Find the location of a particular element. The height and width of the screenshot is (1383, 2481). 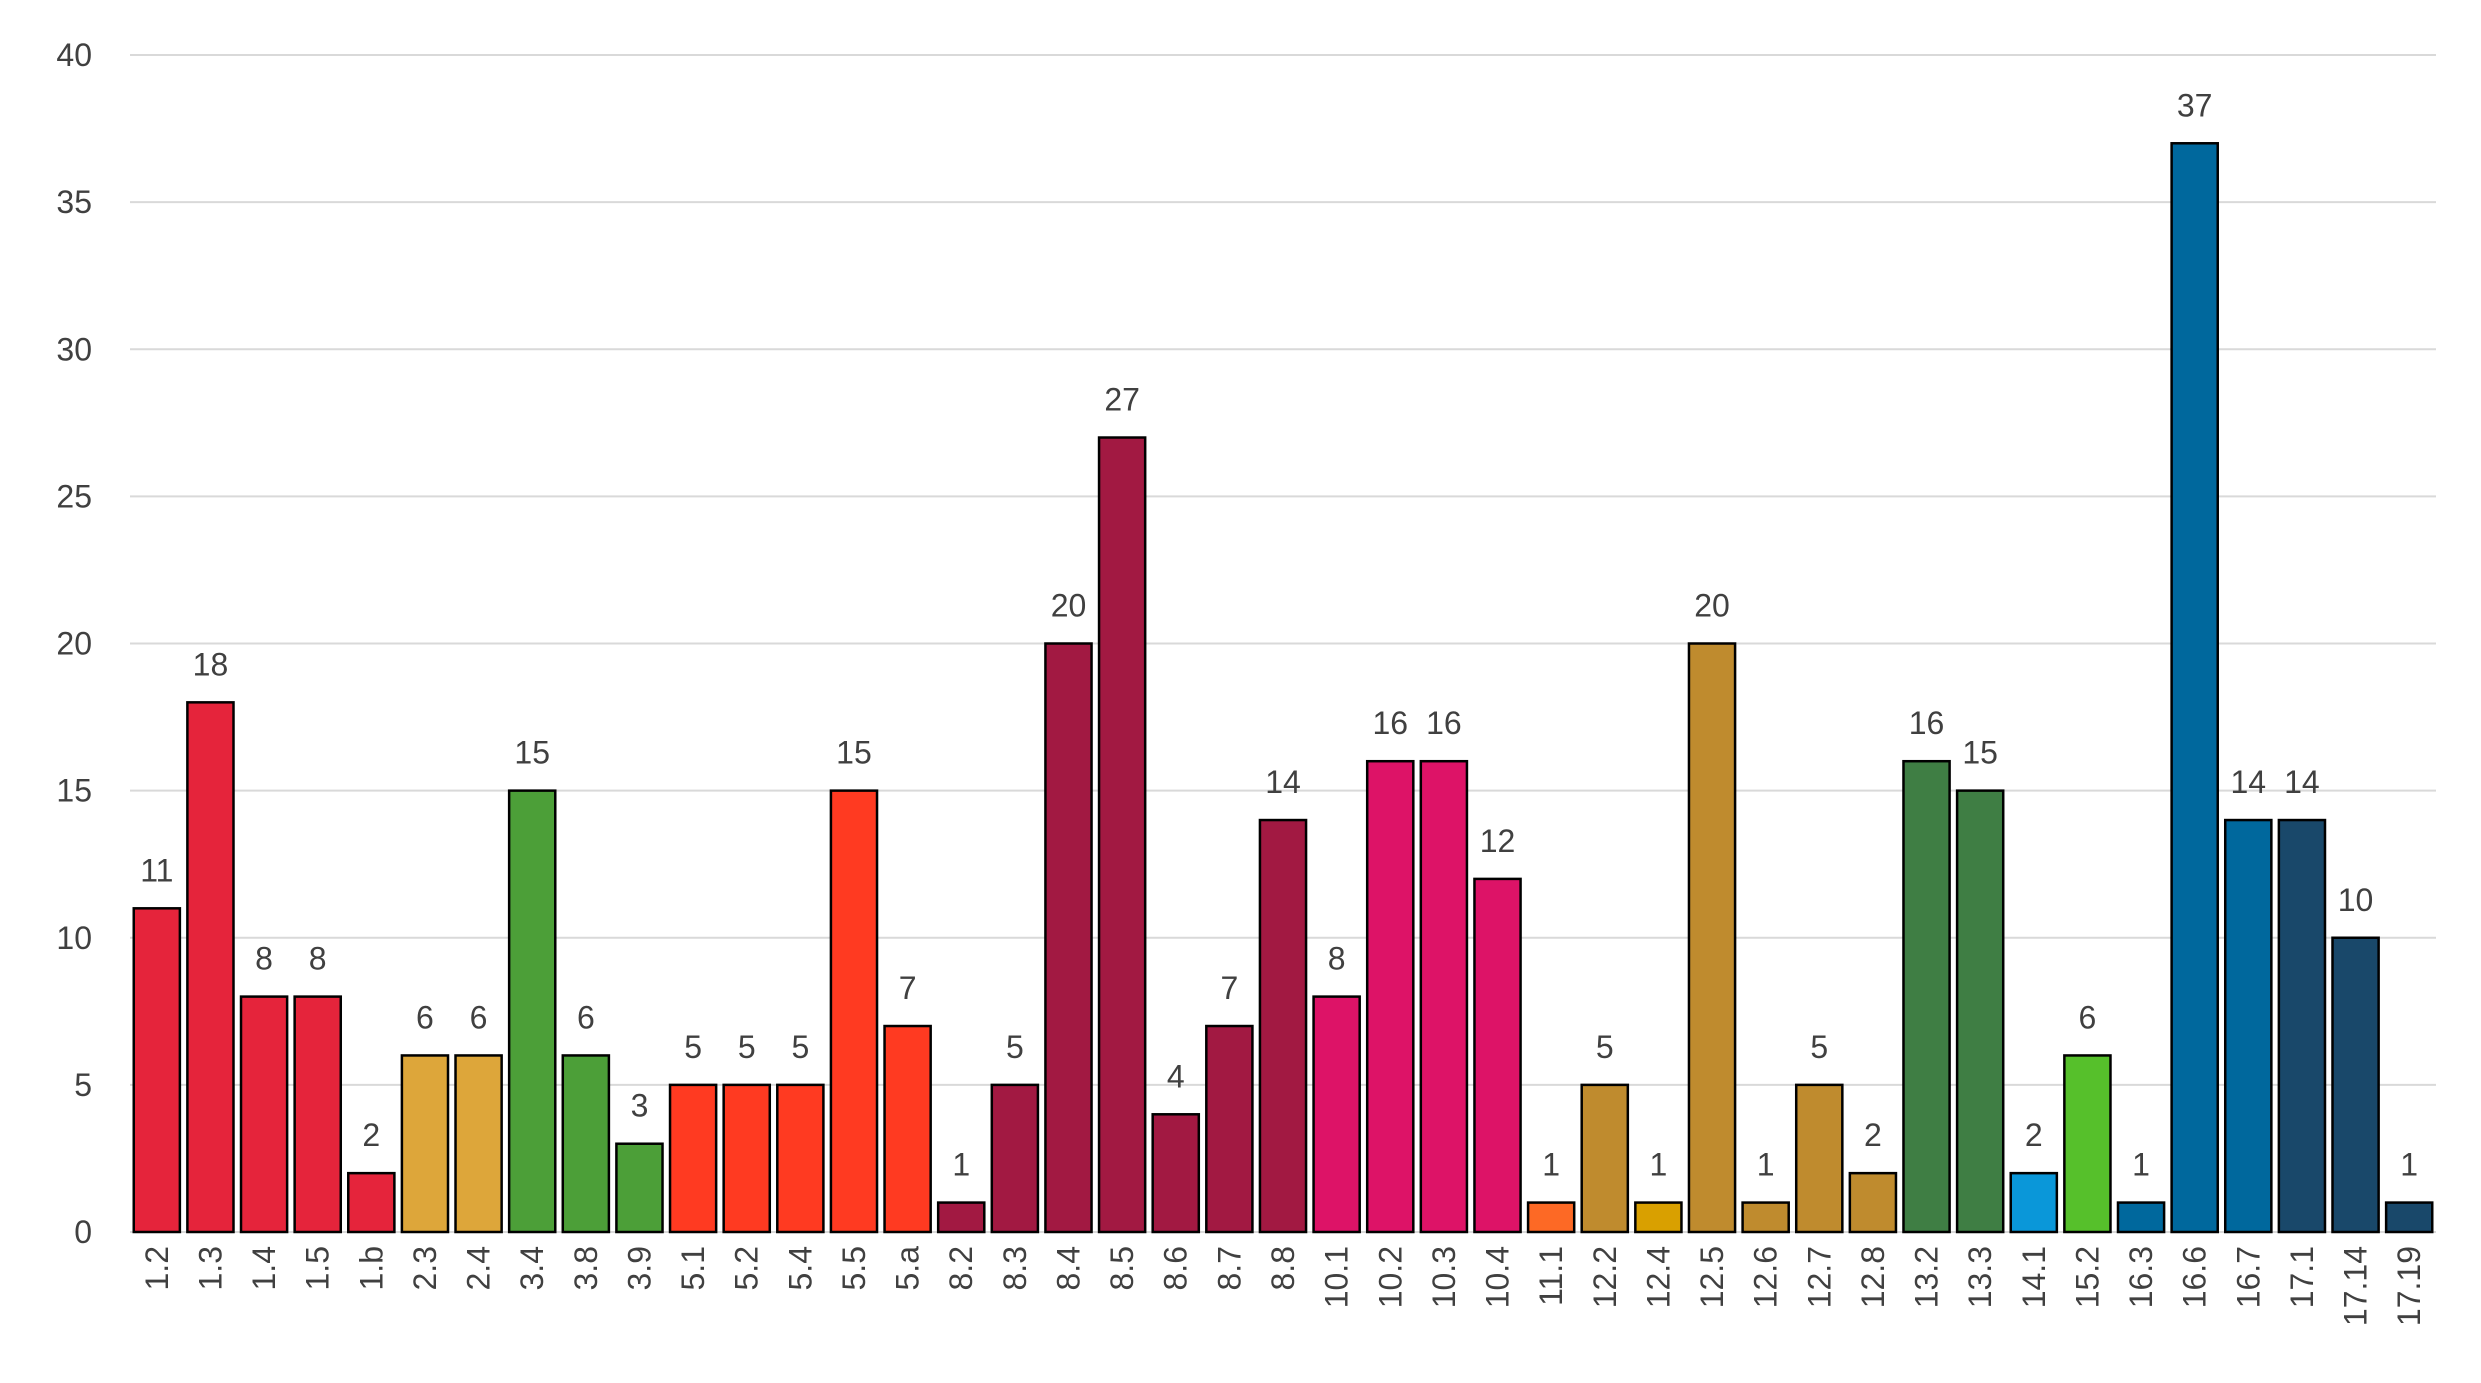

data-label: 37 is located at coordinates (2195, 105).